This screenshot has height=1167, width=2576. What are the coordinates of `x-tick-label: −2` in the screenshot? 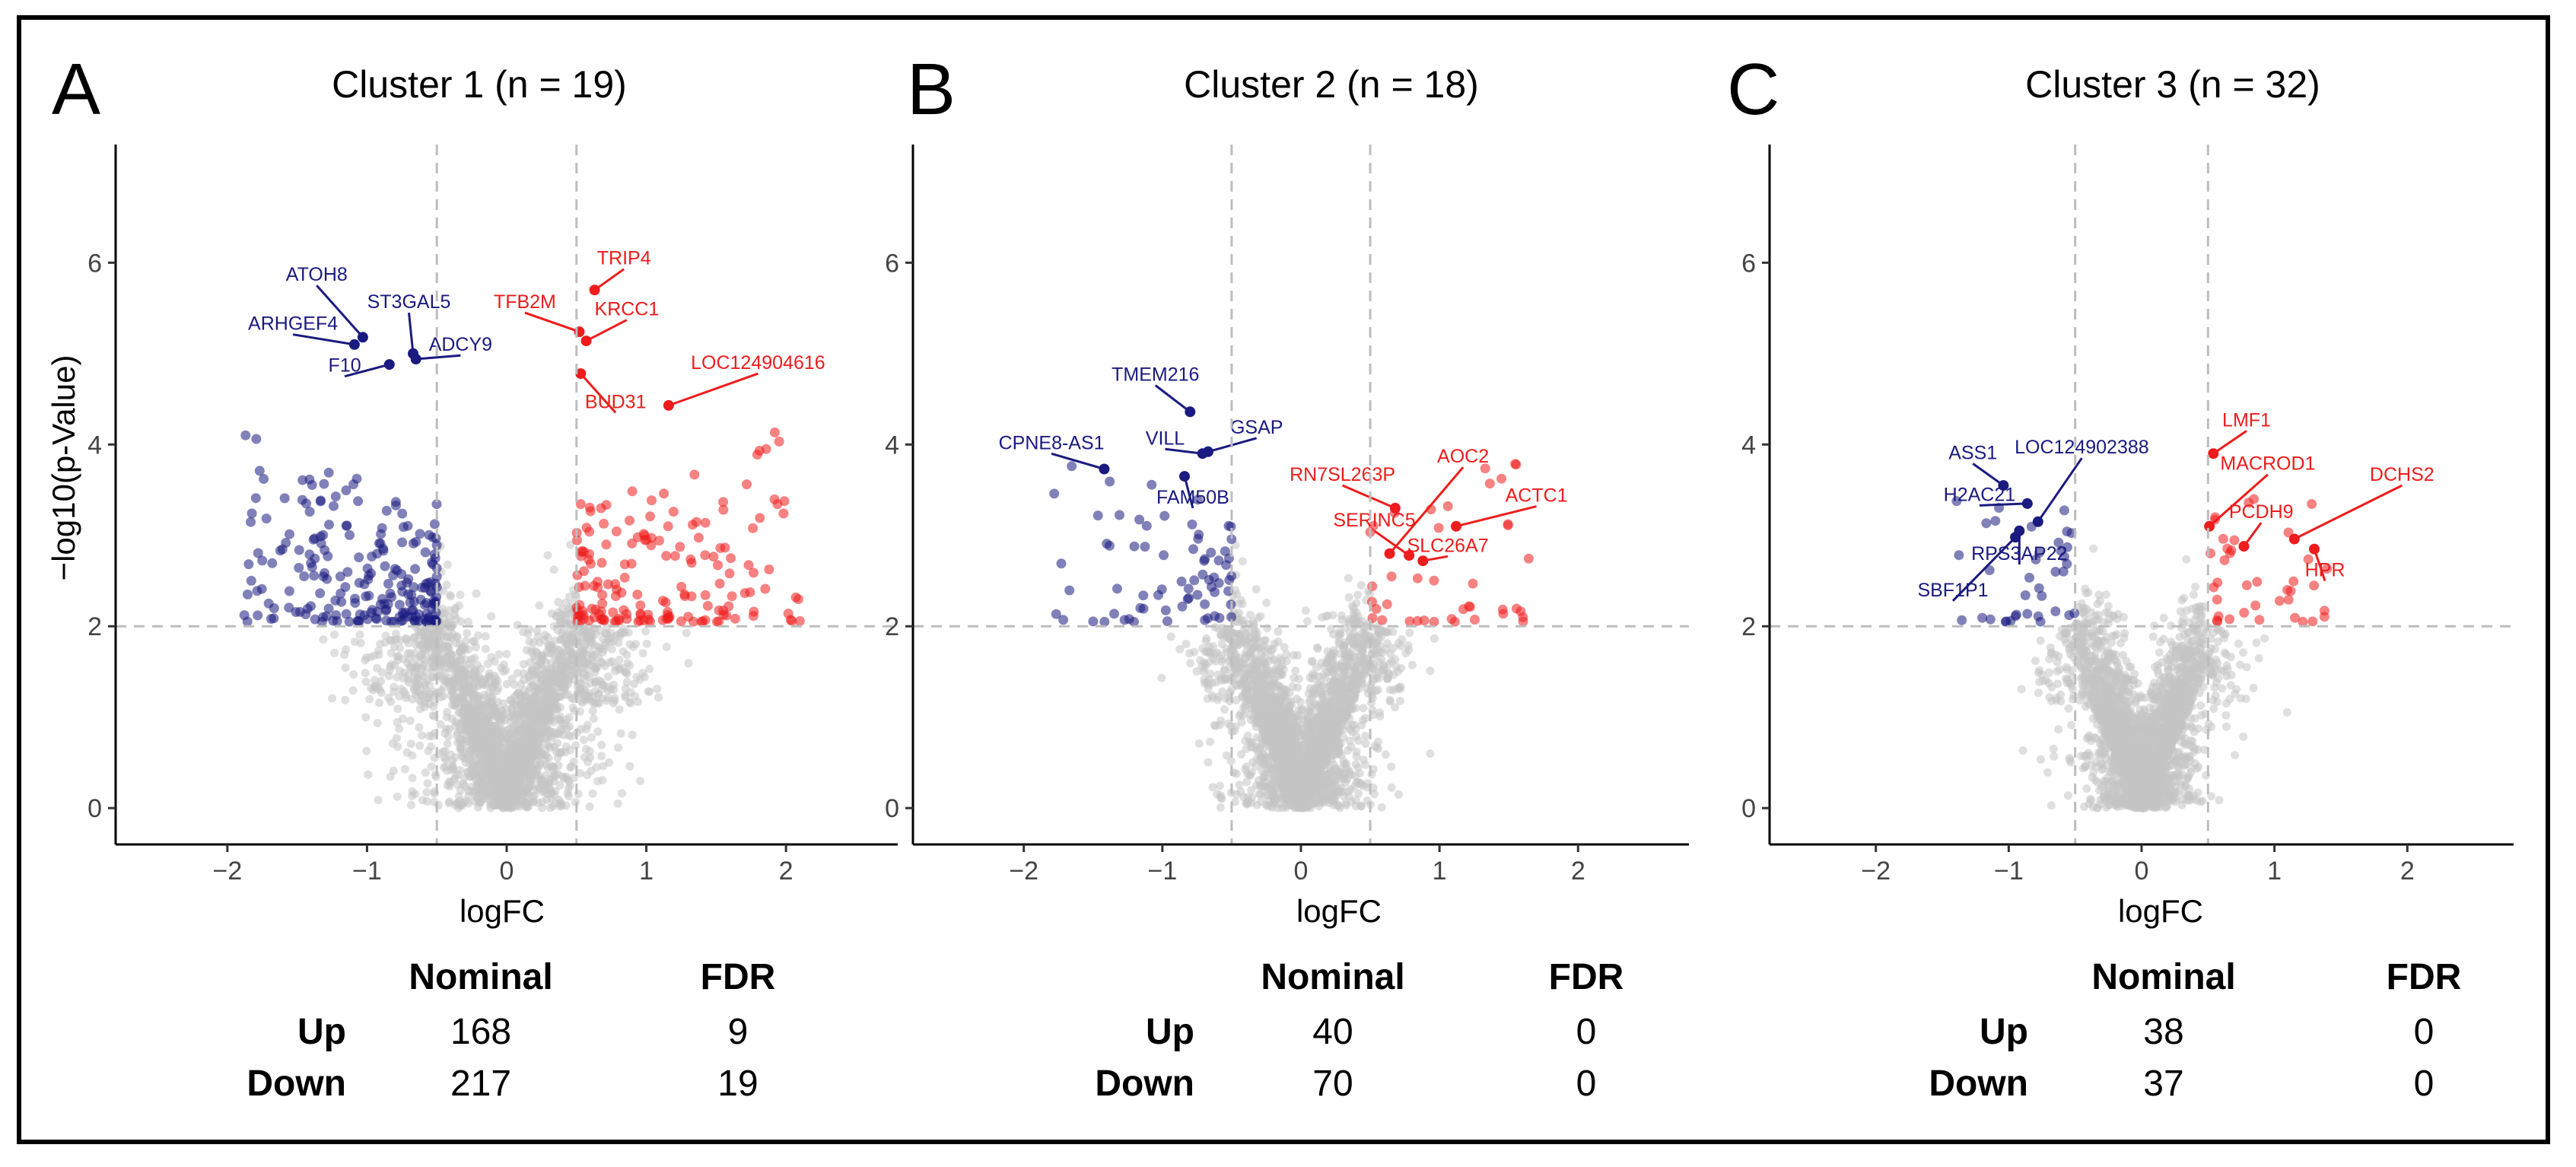 It's located at (227, 871).